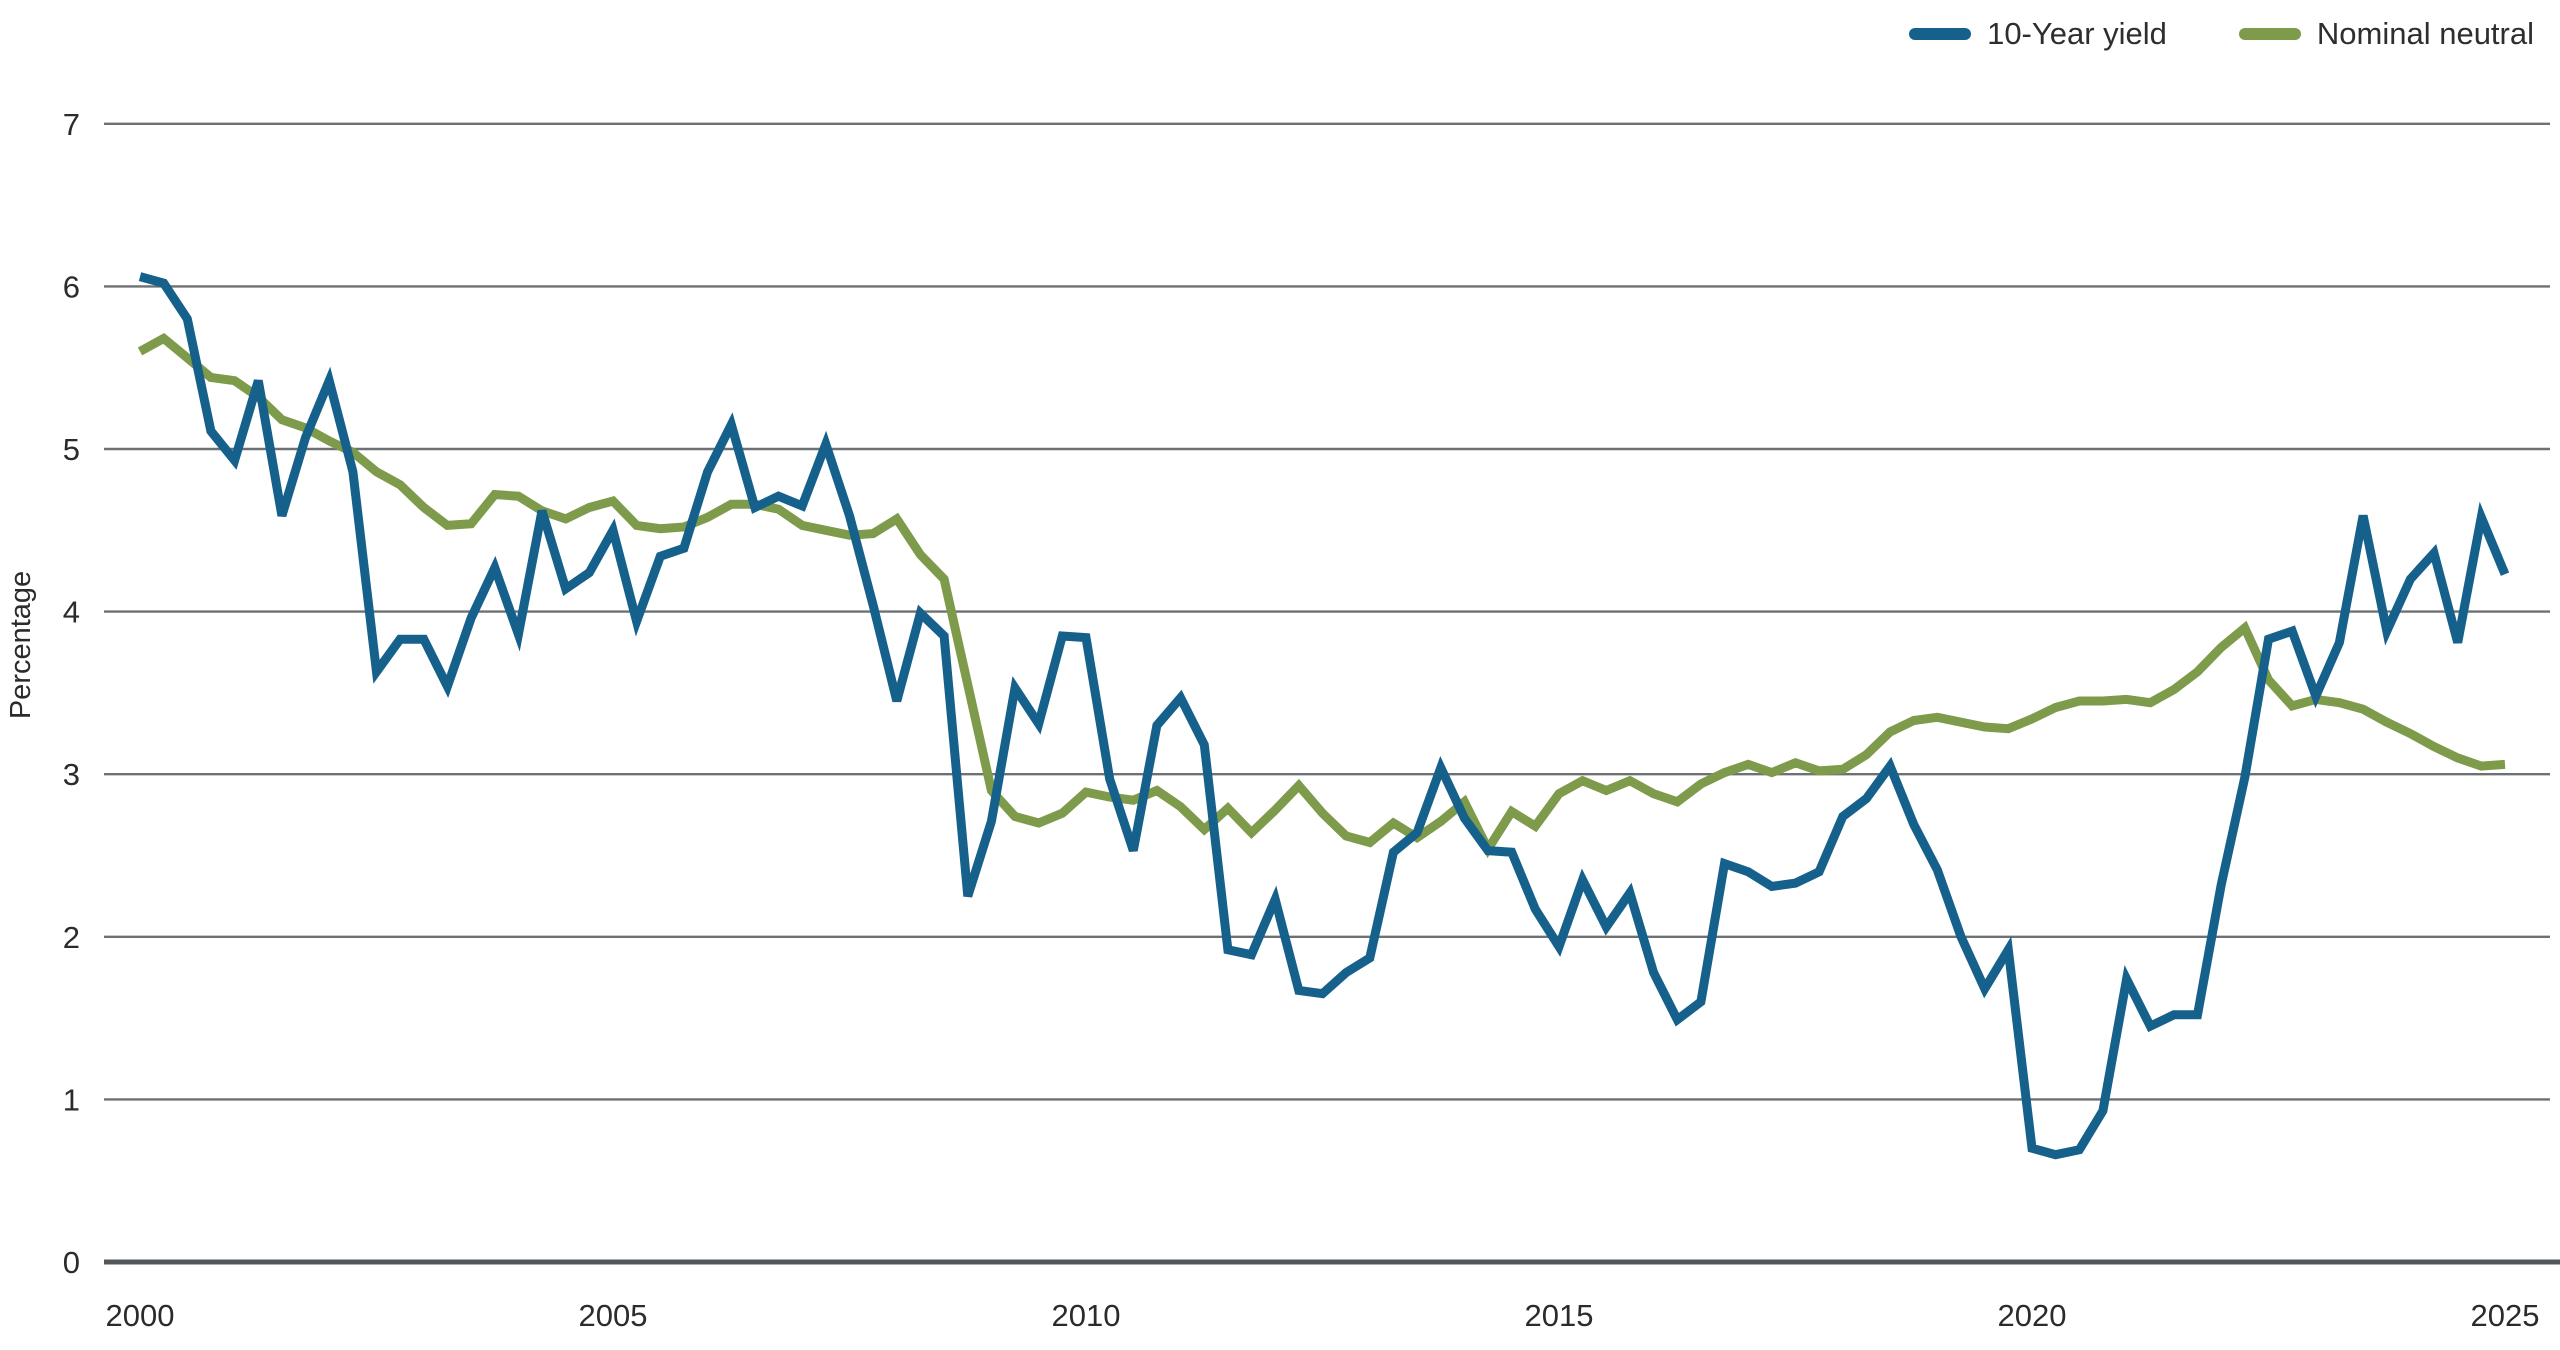  What do you see at coordinates (140, 1315) in the screenshot?
I see `x-tick-label: 2000` at bounding box center [140, 1315].